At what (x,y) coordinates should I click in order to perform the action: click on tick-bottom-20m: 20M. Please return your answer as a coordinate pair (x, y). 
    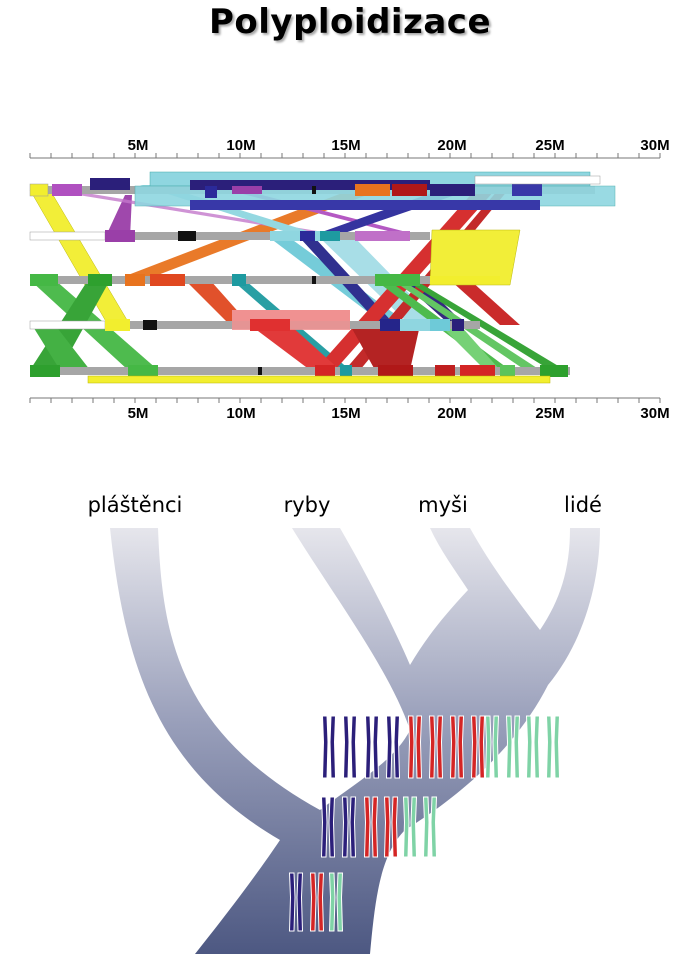
    Looking at the image, I should click on (451, 413).